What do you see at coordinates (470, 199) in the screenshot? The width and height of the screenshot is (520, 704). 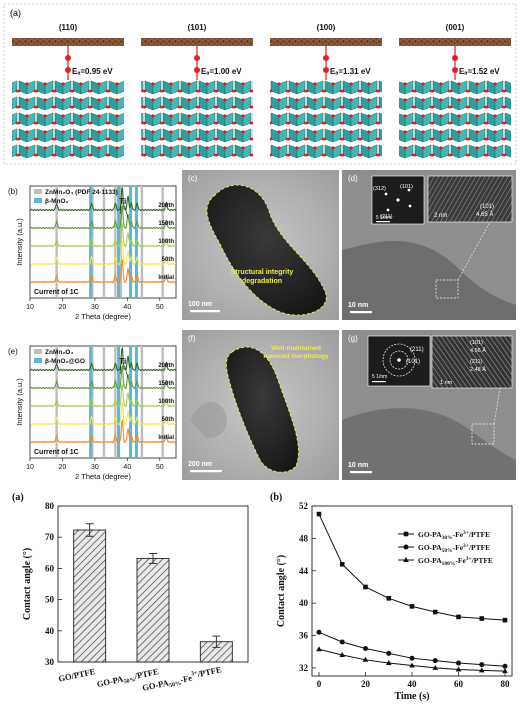 I see `panel-d-lattice-inset` at bounding box center [470, 199].